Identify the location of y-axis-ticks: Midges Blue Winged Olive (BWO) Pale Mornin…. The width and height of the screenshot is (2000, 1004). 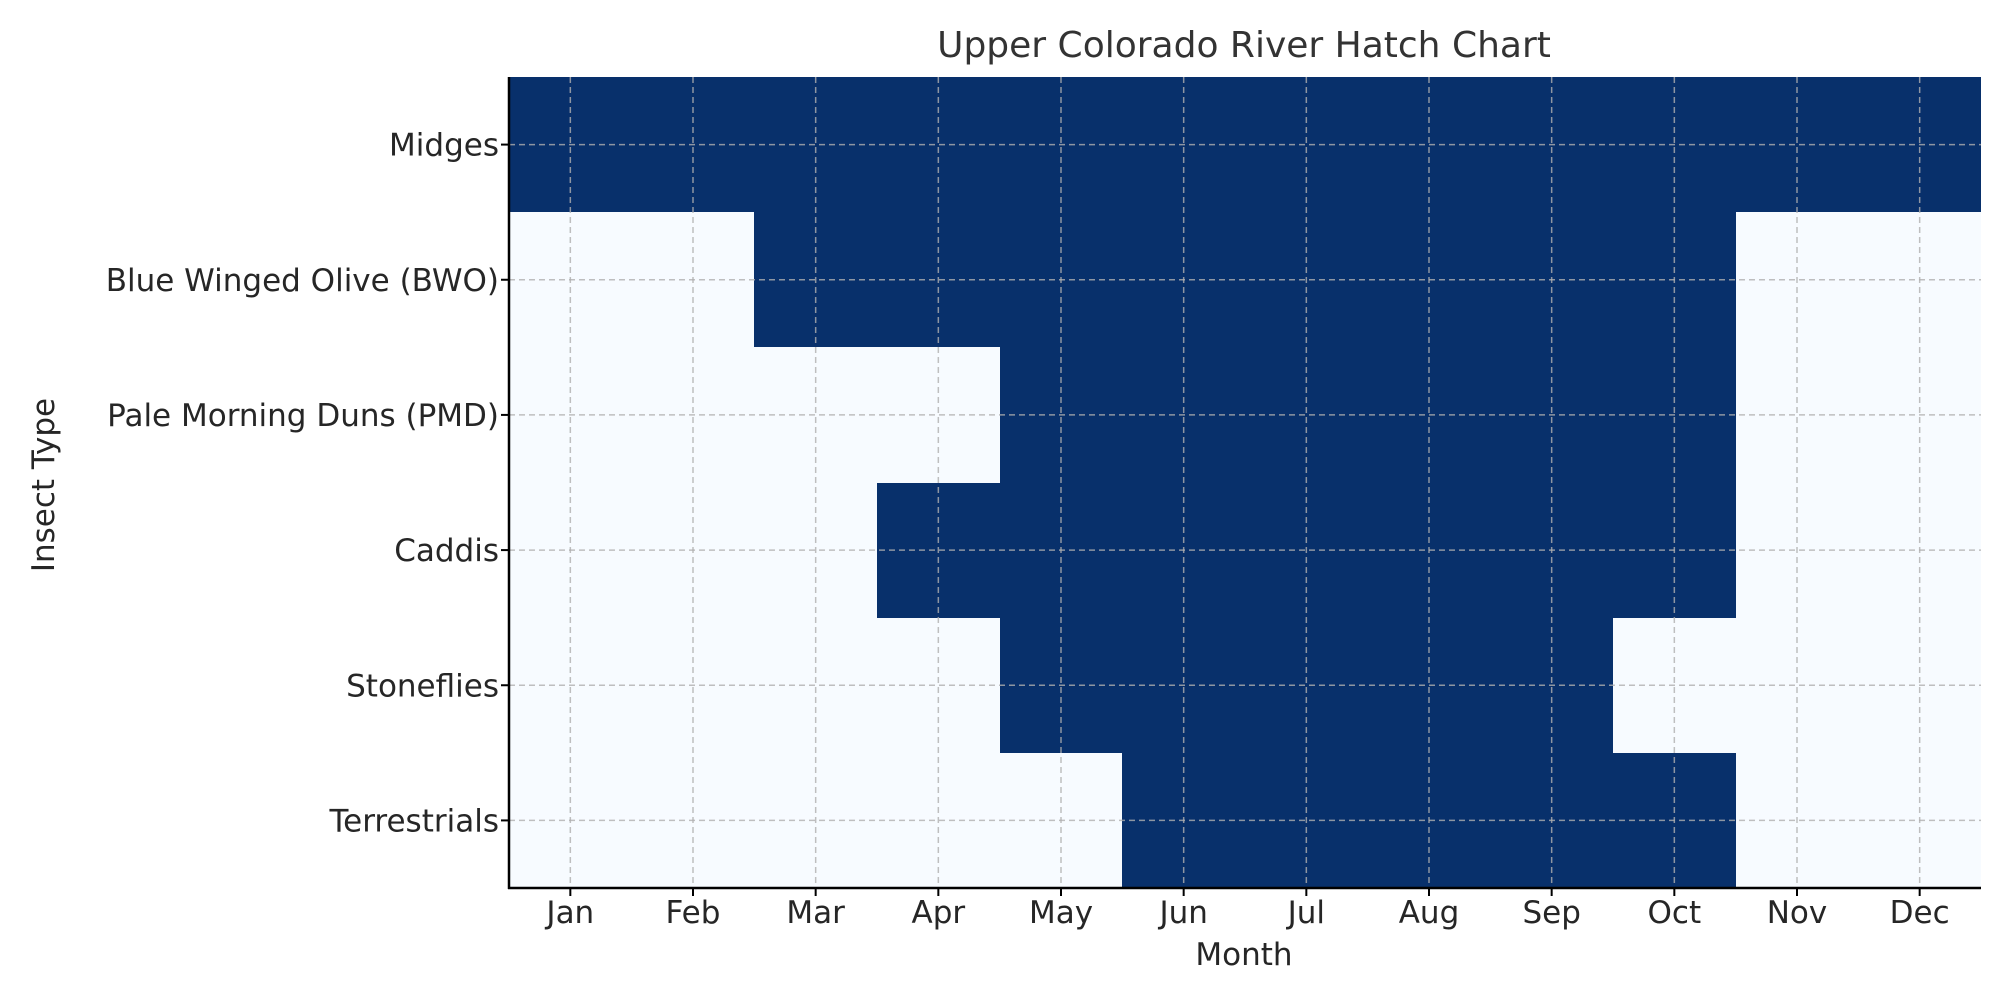
(307, 483).